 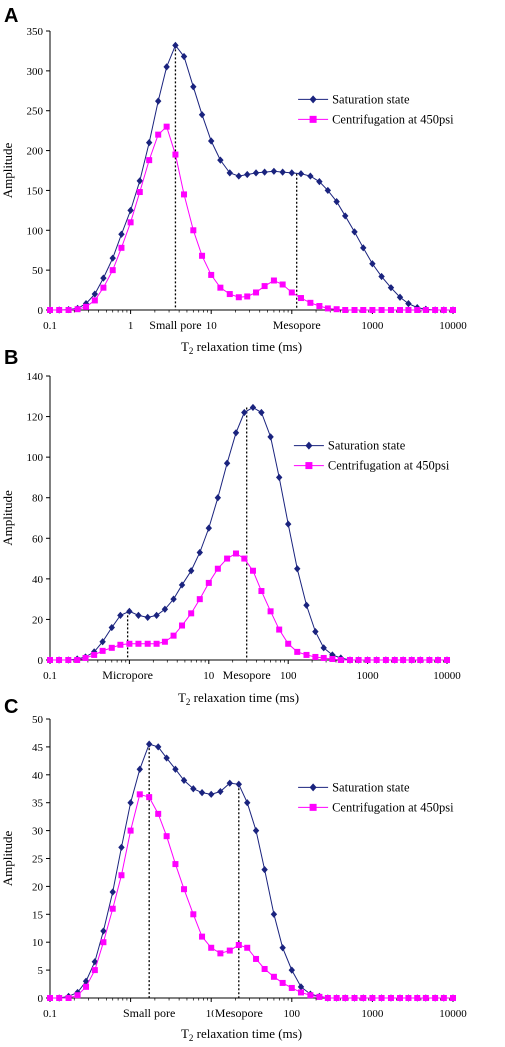 What do you see at coordinates (175, 325) in the screenshot?
I see `annotation-label: Small pore` at bounding box center [175, 325].